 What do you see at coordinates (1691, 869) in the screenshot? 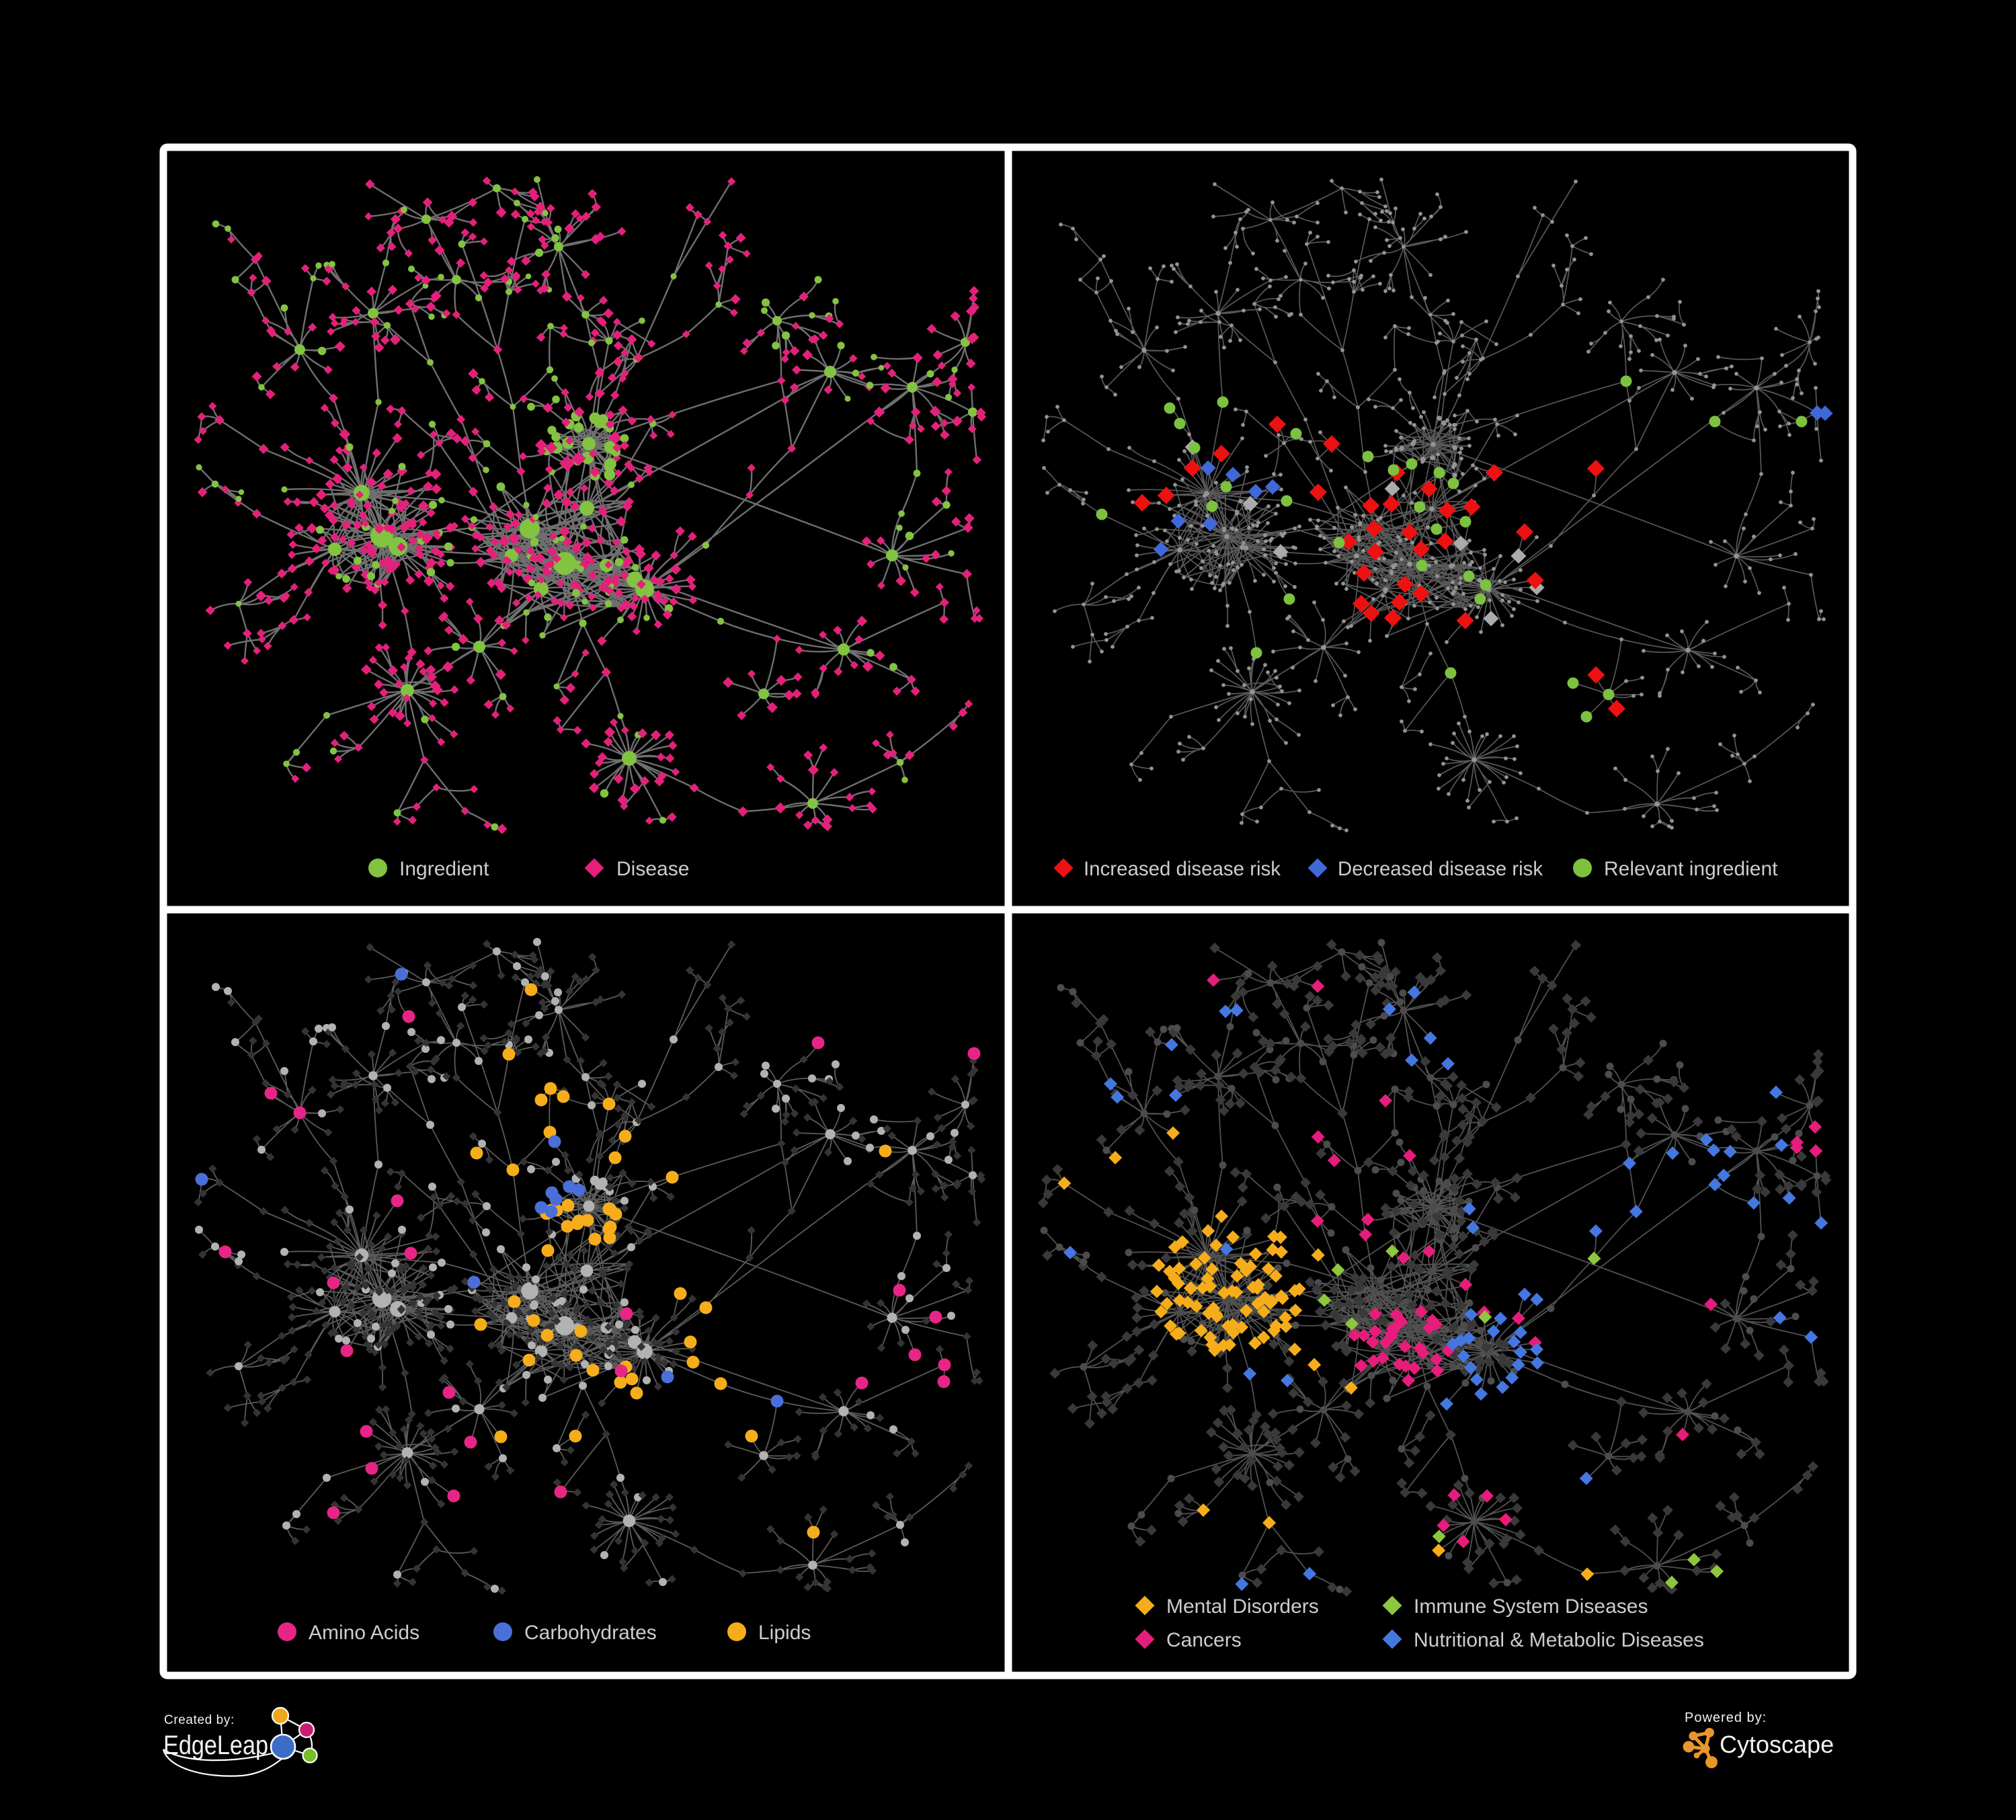
I see `svg-text: Relevant ingredient` at bounding box center [1691, 869].